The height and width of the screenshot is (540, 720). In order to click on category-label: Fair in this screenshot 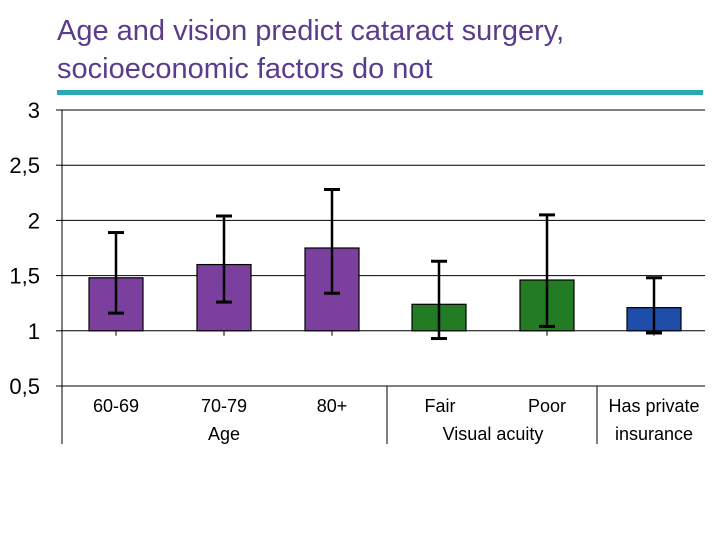, I will do `click(440, 406)`.